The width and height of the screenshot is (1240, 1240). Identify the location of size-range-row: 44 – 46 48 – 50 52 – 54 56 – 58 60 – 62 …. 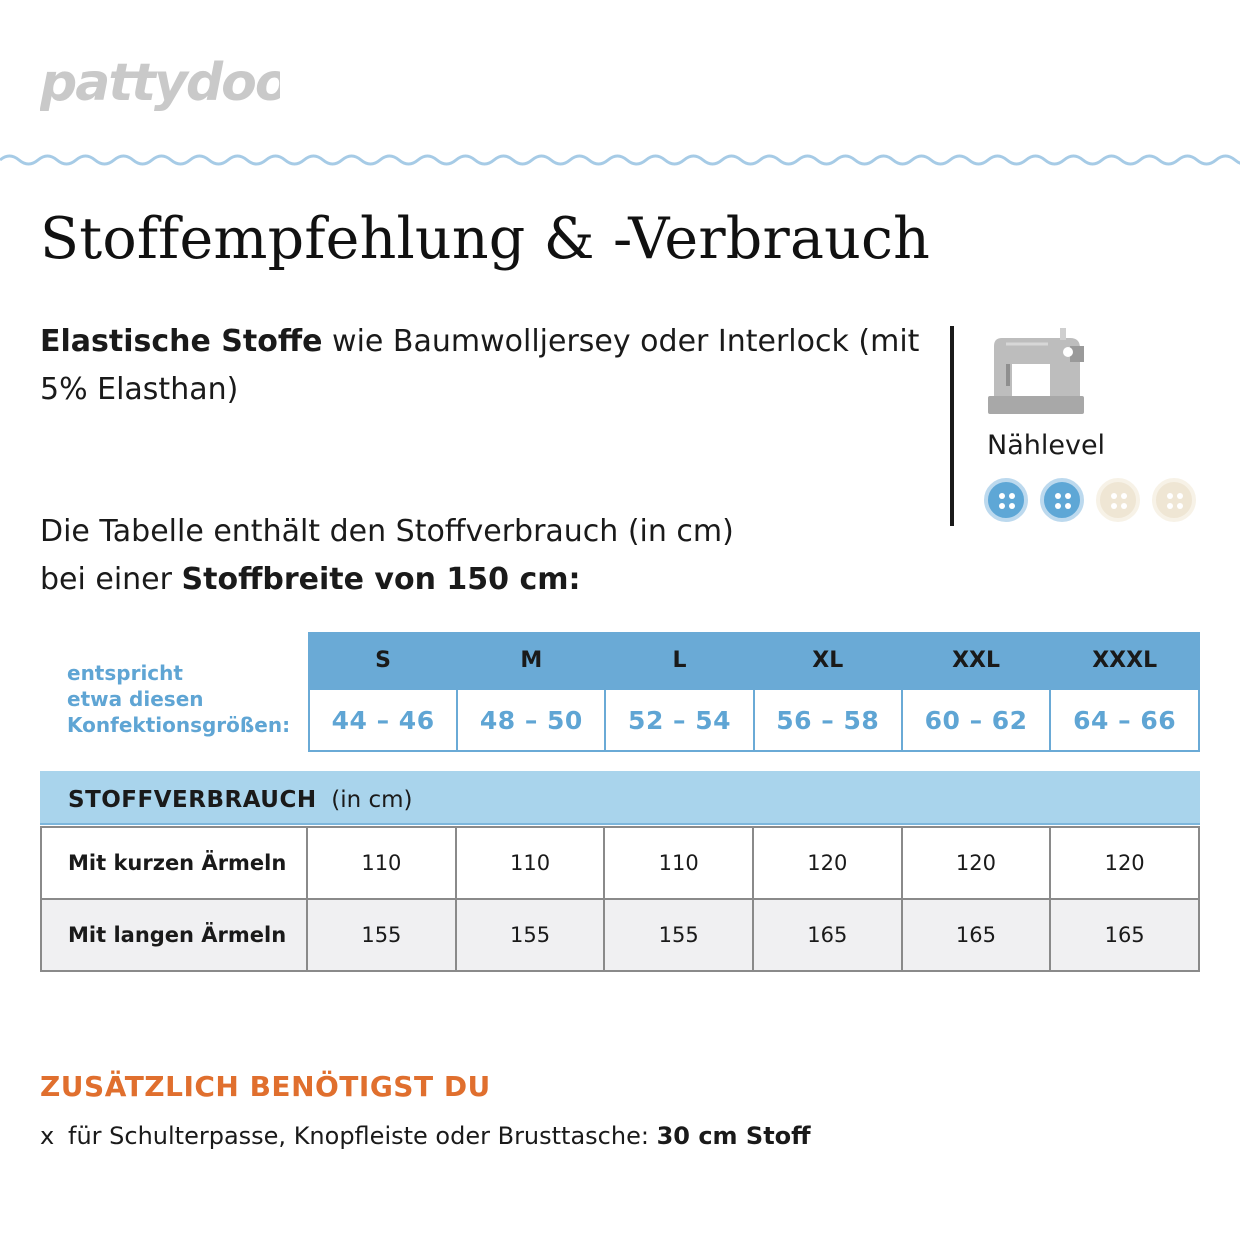
(753, 720).